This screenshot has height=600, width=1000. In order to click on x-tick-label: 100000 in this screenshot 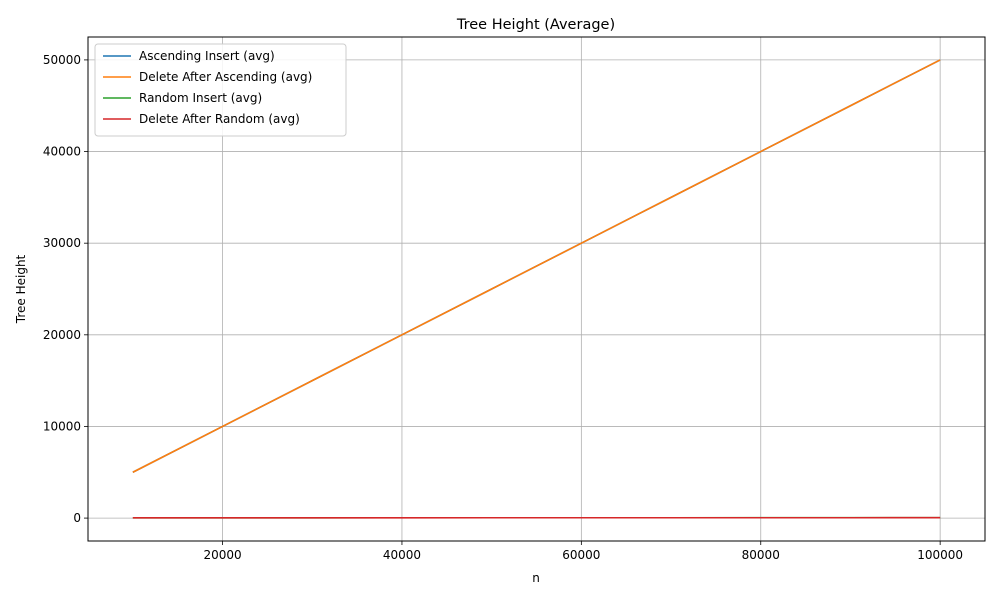, I will do `click(940, 555)`.